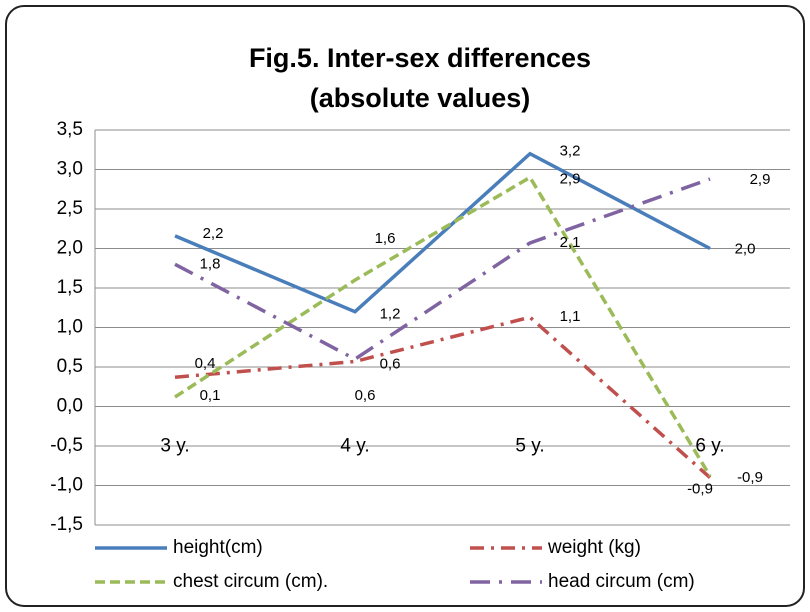 This screenshot has width=810, height=612. I want to click on data-label: 1,6, so click(385, 238).